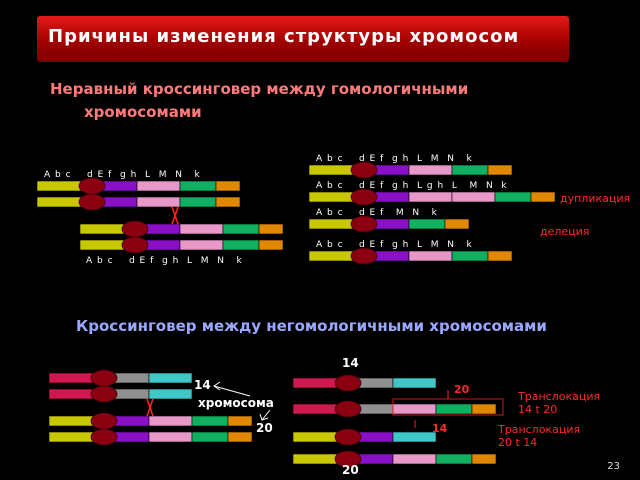  I want to click on duplication-label: дупликация, so click(595, 198).